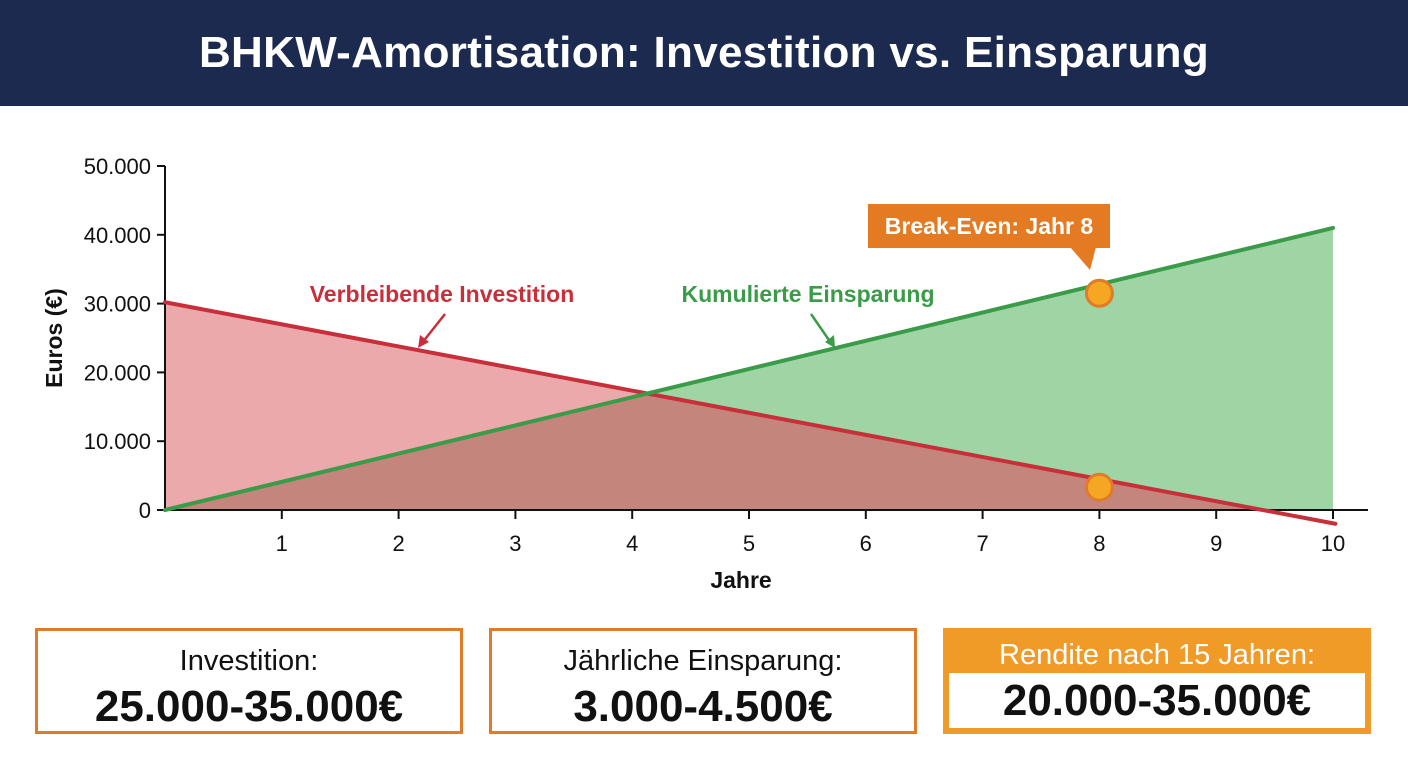 Image resolution: width=1408 pixels, height=768 pixels. I want to click on break-even-label: Break-Even: Jahr 8, so click(989, 226).